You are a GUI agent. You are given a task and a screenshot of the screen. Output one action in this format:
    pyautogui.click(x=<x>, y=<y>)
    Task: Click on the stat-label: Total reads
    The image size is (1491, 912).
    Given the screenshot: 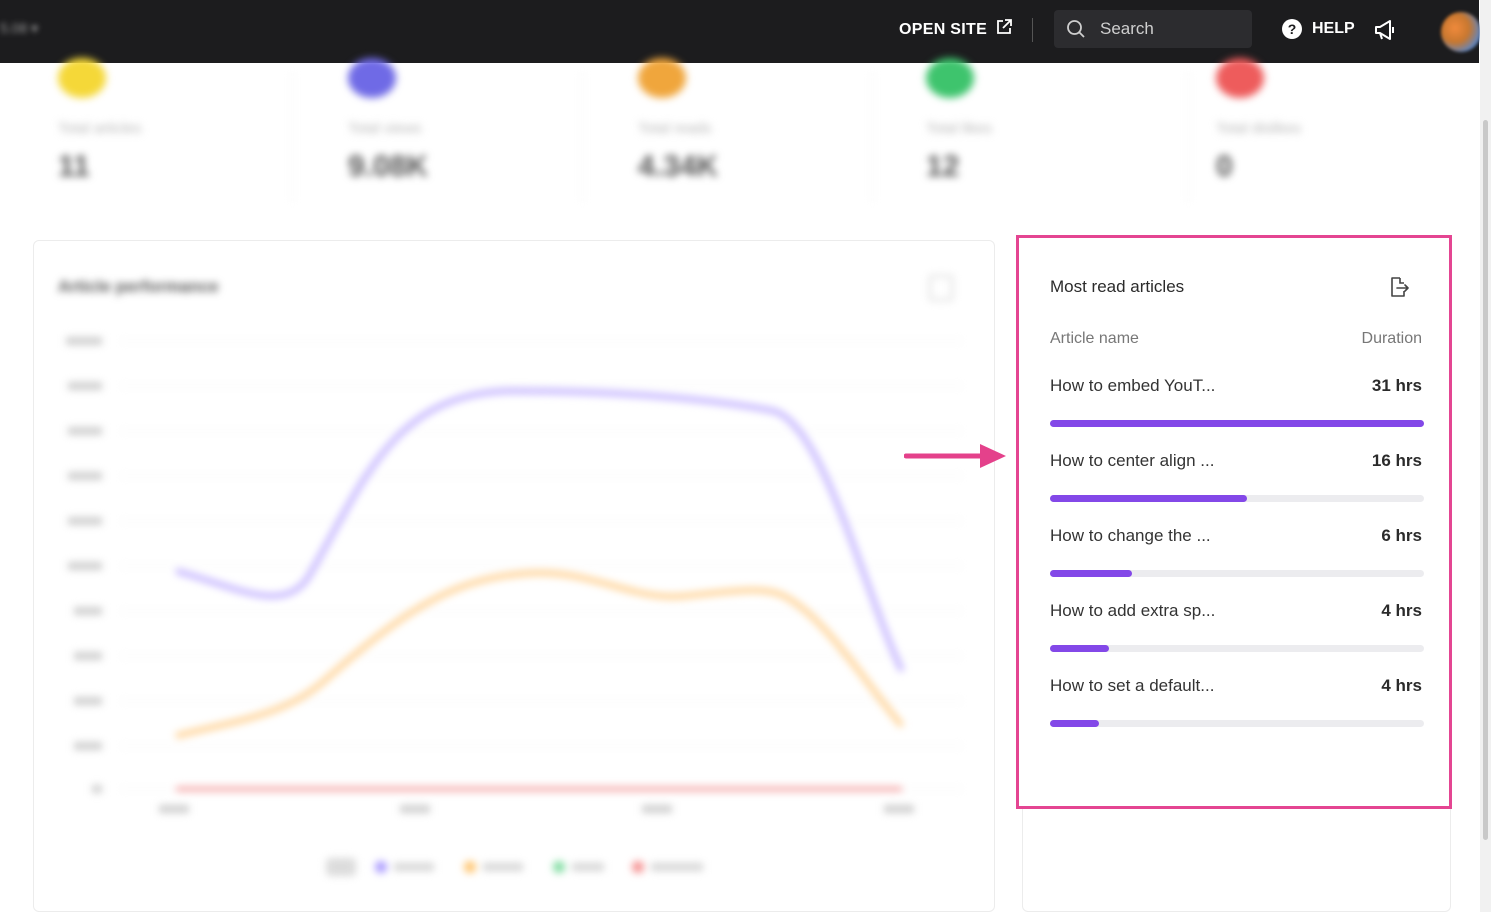 What is the action you would take?
    pyautogui.click(x=675, y=128)
    